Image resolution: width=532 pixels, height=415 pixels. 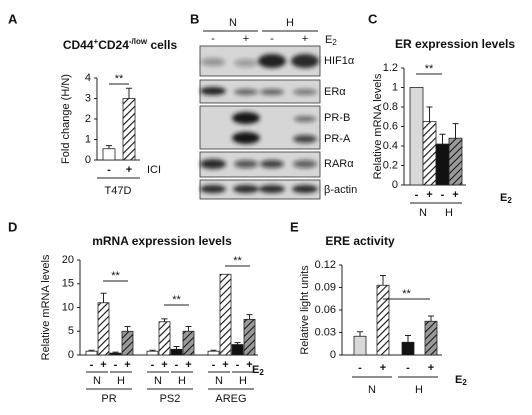 I want to click on y-tick-label: 4, so click(x=88, y=78).